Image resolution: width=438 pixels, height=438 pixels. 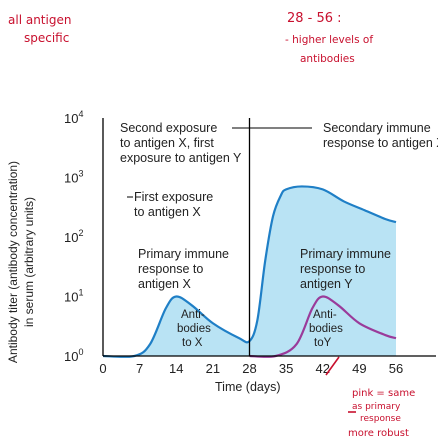 What do you see at coordinates (39, 29) in the screenshot?
I see `note-top-left: all antigen specific` at bounding box center [39, 29].